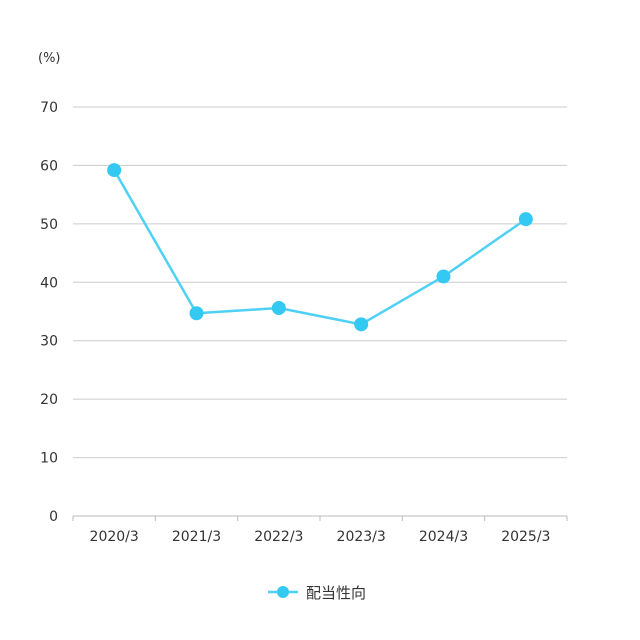  I want to click on x-axis-tick-labels: 2020/3 2021/3 2022/3 2023/3 2024/3 2025/3, so click(320, 537).